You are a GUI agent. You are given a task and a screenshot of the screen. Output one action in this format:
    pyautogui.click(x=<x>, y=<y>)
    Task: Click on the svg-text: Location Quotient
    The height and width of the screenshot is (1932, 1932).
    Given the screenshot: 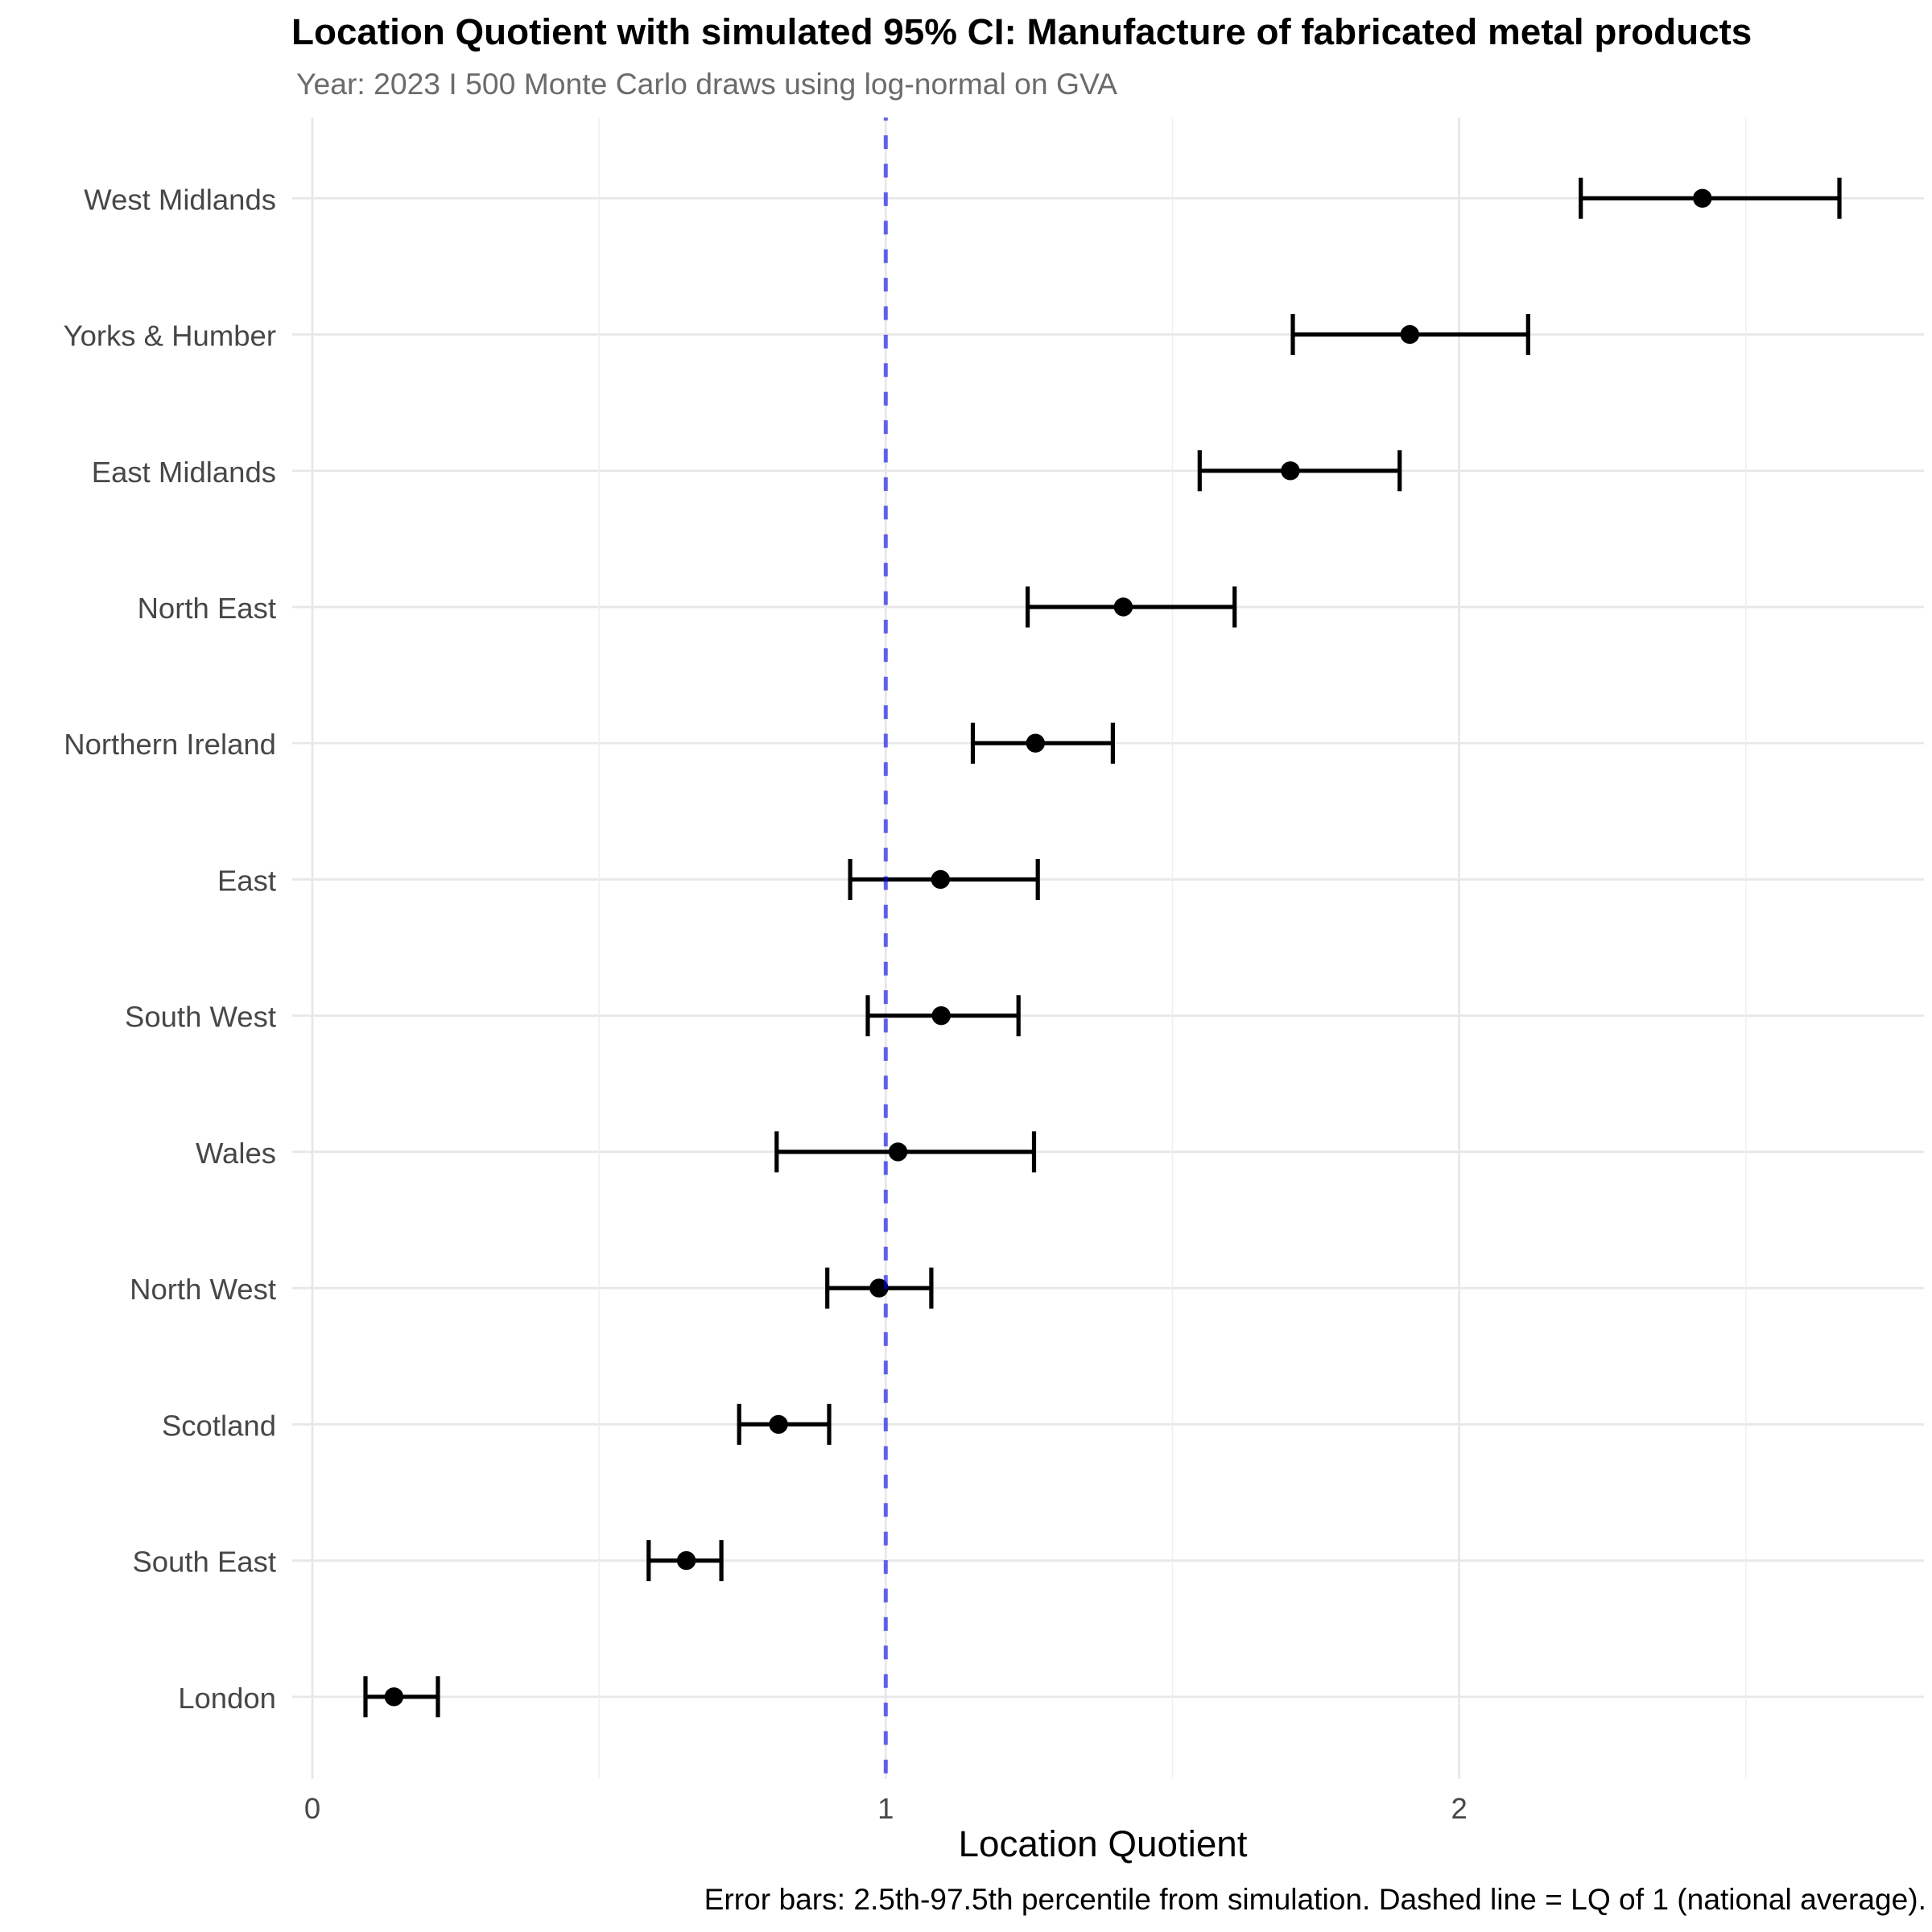 What is the action you would take?
    pyautogui.click(x=1103, y=1844)
    